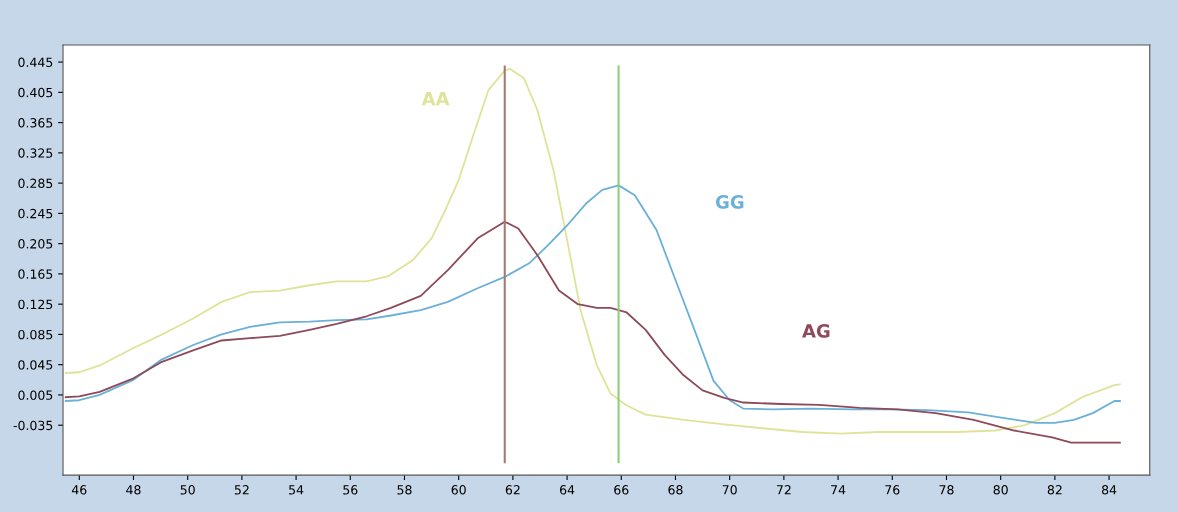 The width and height of the screenshot is (1178, 512). I want to click on y-tick-label: 0.285, so click(35, 183).